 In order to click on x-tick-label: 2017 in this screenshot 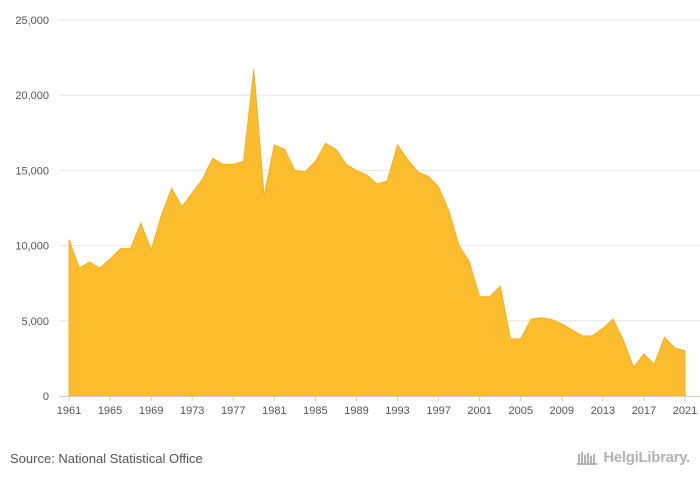, I will do `click(644, 411)`.